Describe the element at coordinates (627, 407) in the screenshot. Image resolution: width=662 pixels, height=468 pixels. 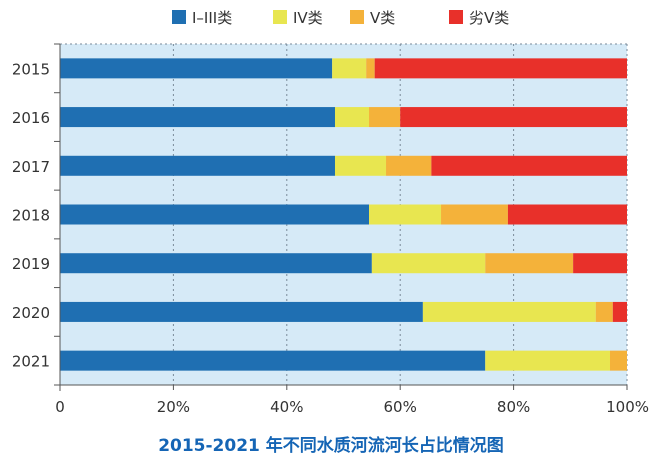
I see `x-tick-label-5: 100%` at that location.